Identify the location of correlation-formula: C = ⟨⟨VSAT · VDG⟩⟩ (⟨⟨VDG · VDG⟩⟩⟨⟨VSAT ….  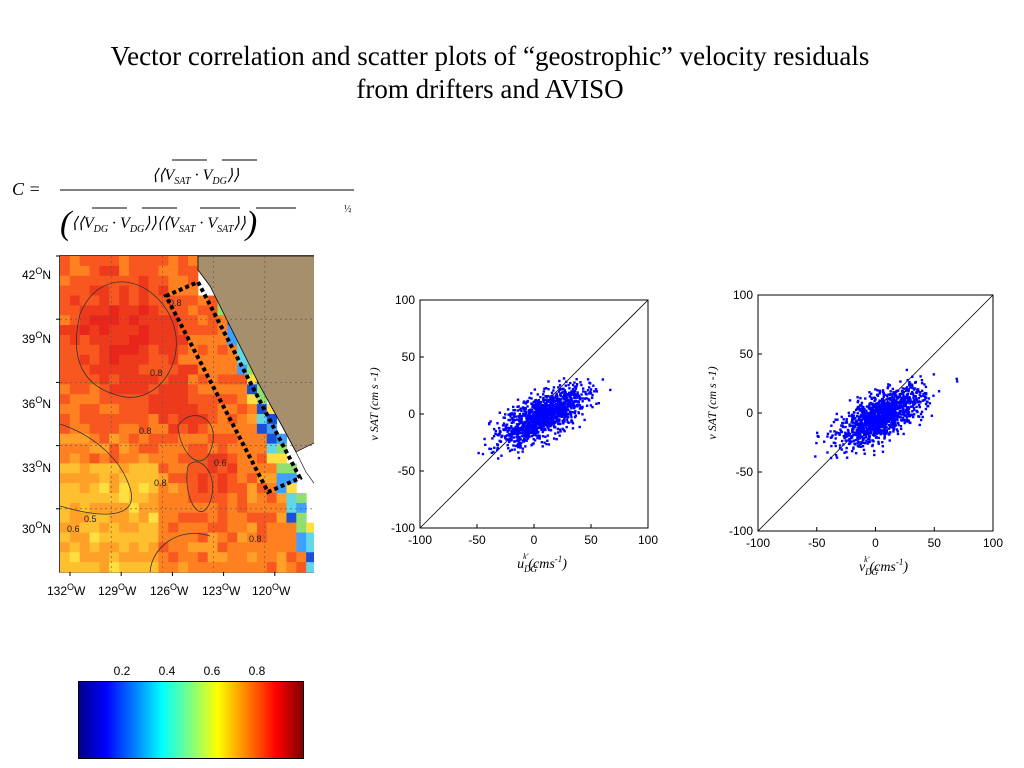
(183, 200).